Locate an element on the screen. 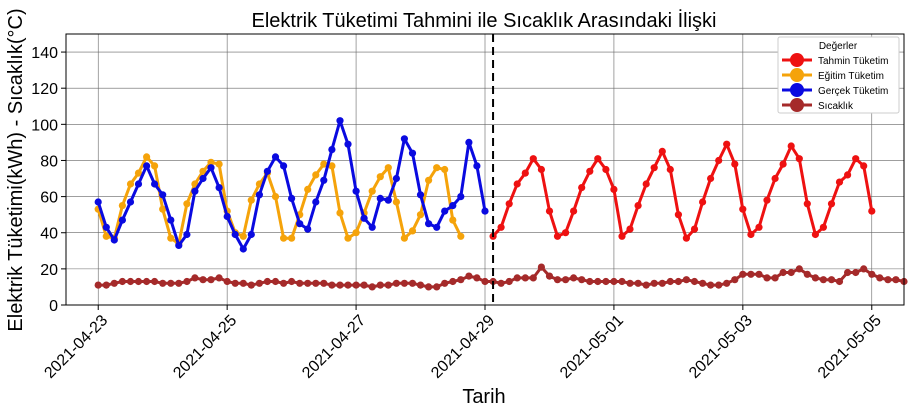 The width and height of the screenshot is (909, 414). y-tick-label: 60 is located at coordinates (49, 198).